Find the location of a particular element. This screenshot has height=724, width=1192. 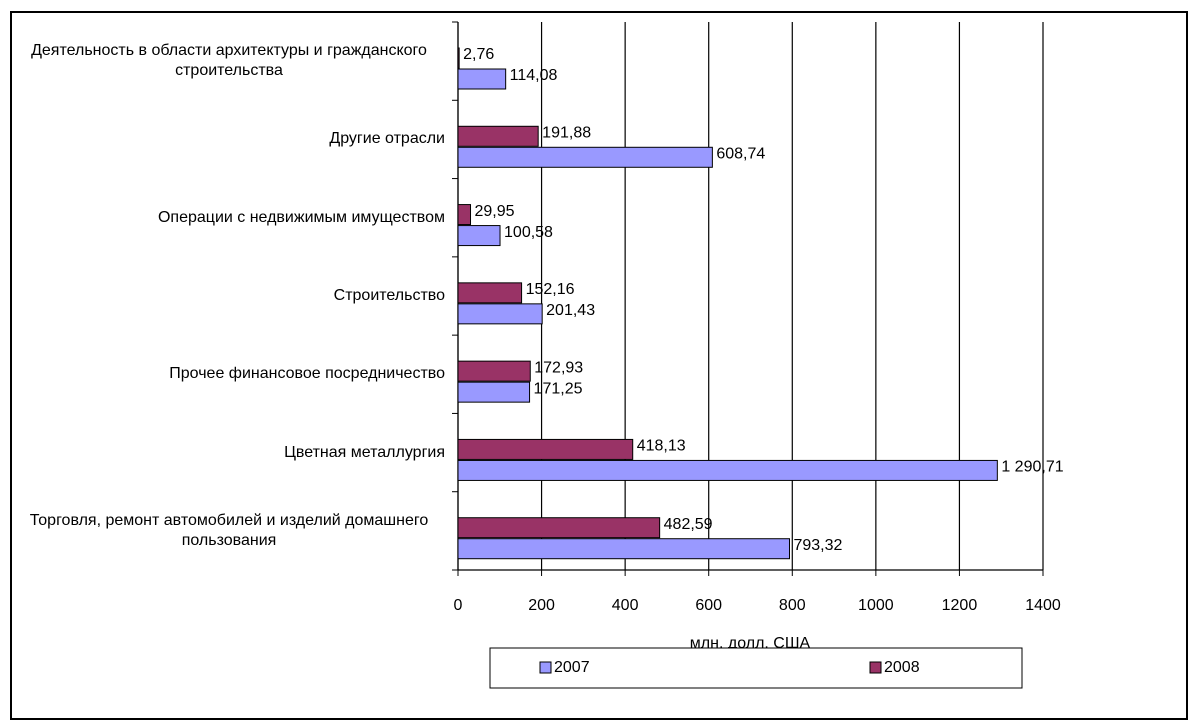

data-label: 152,16 is located at coordinates (550, 289).